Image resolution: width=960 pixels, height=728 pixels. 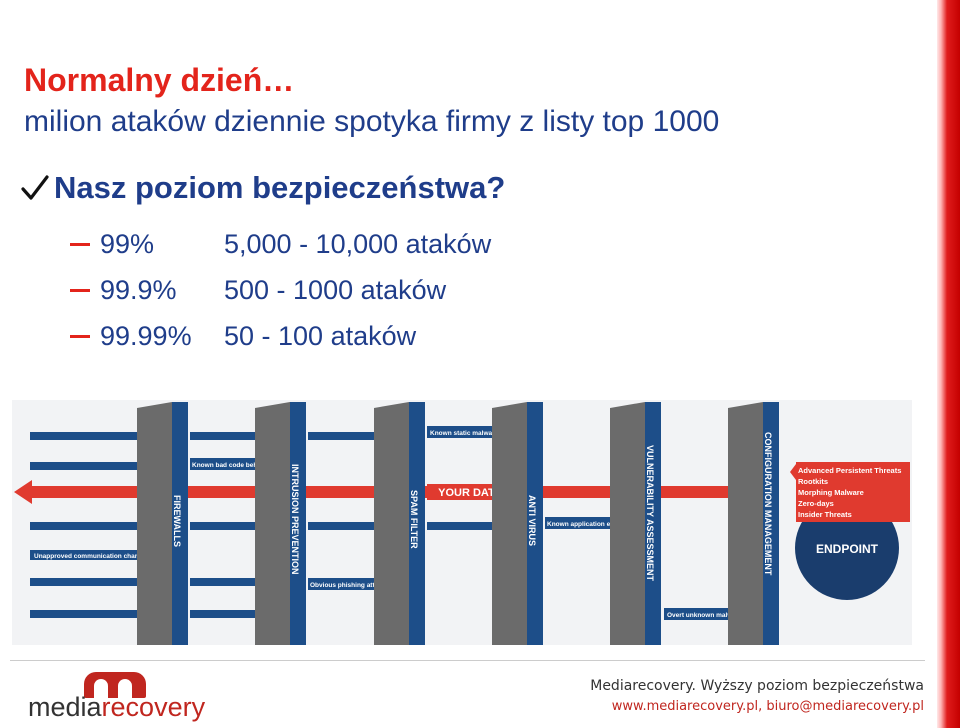 I want to click on layer-label: ANTI VIRUS, so click(x=532, y=520).